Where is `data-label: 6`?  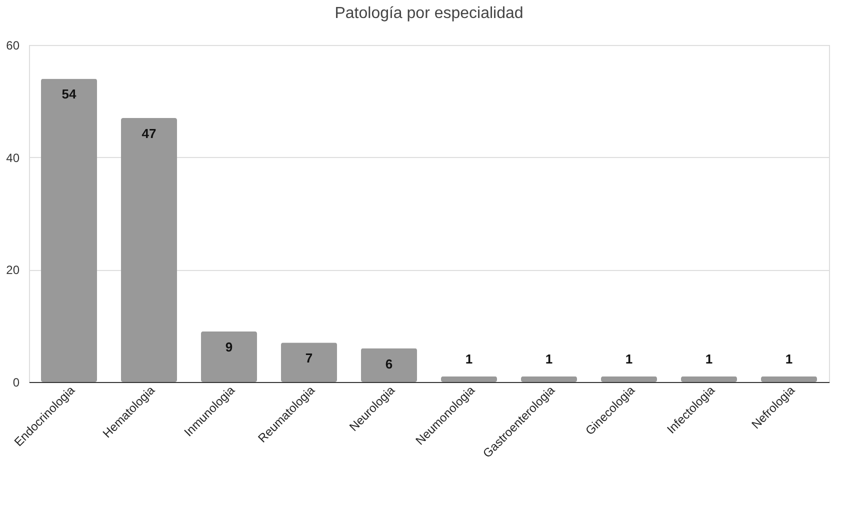 data-label: 6 is located at coordinates (389, 364).